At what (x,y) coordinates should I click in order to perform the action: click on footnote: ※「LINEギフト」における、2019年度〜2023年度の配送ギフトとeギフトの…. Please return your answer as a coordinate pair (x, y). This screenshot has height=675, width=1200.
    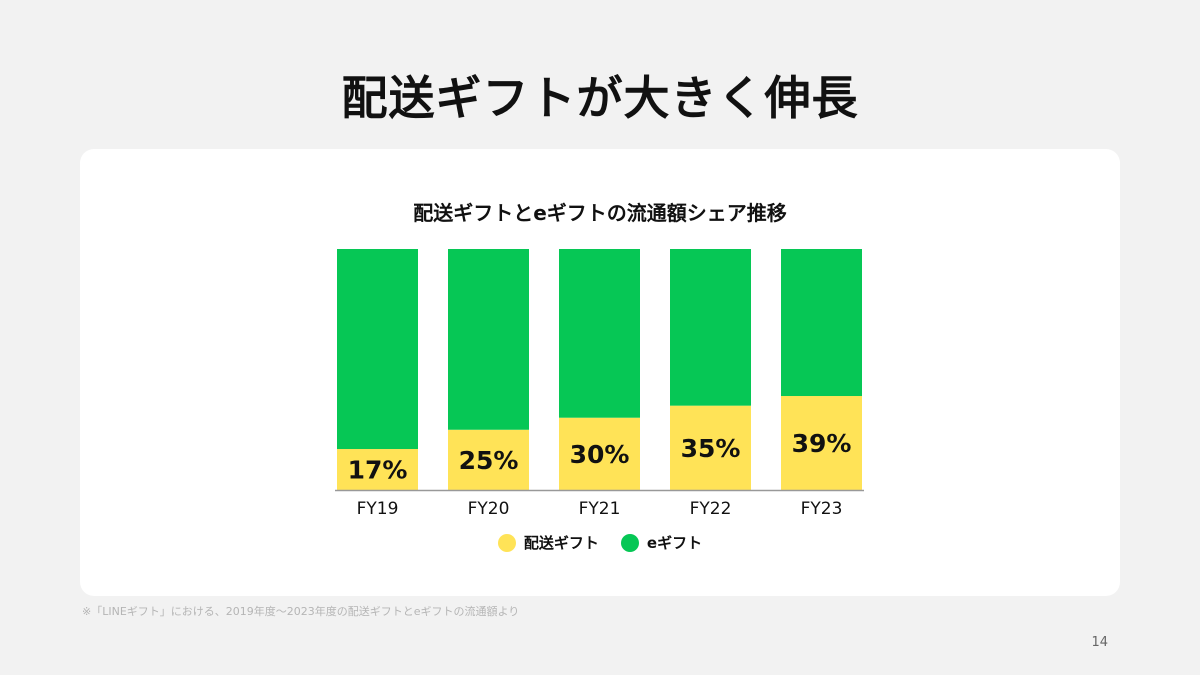
    Looking at the image, I should click on (301, 611).